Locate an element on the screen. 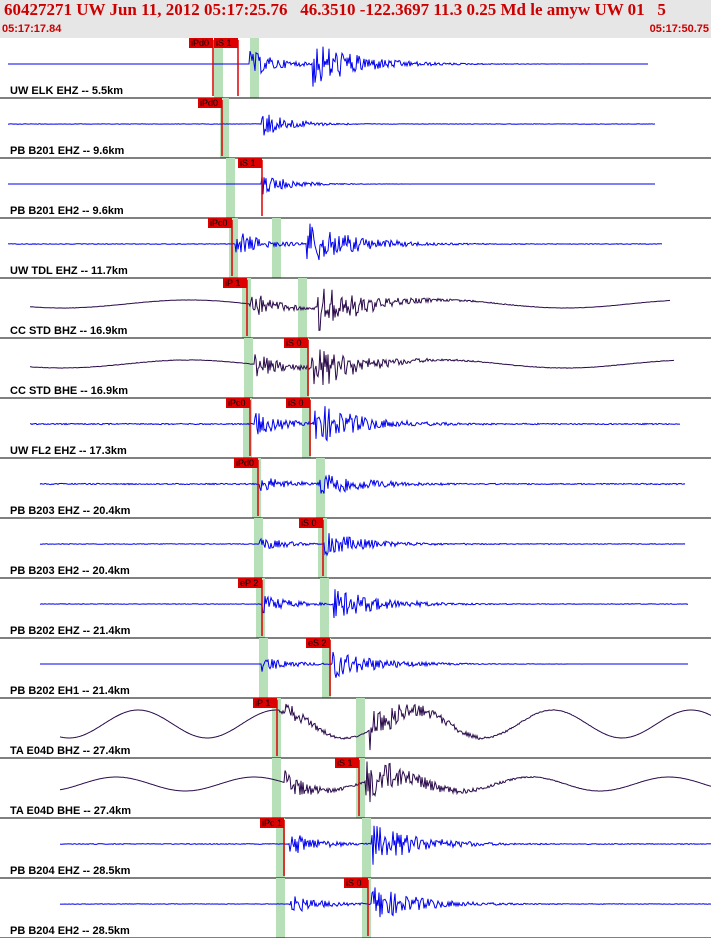  trace-row: iS 0 CC STD BHE -- 16.9km is located at coordinates (355, 368).